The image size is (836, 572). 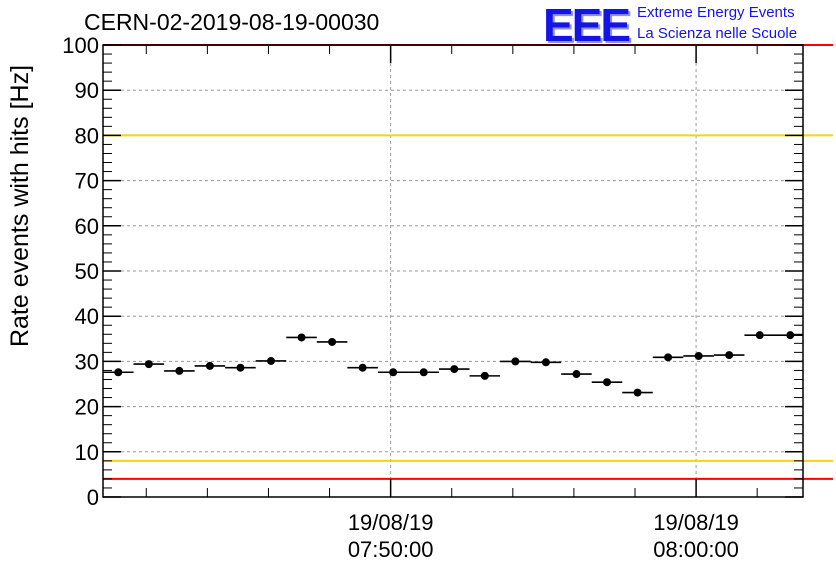 What do you see at coordinates (93, 497) in the screenshot?
I see `y-tick-label: 0` at bounding box center [93, 497].